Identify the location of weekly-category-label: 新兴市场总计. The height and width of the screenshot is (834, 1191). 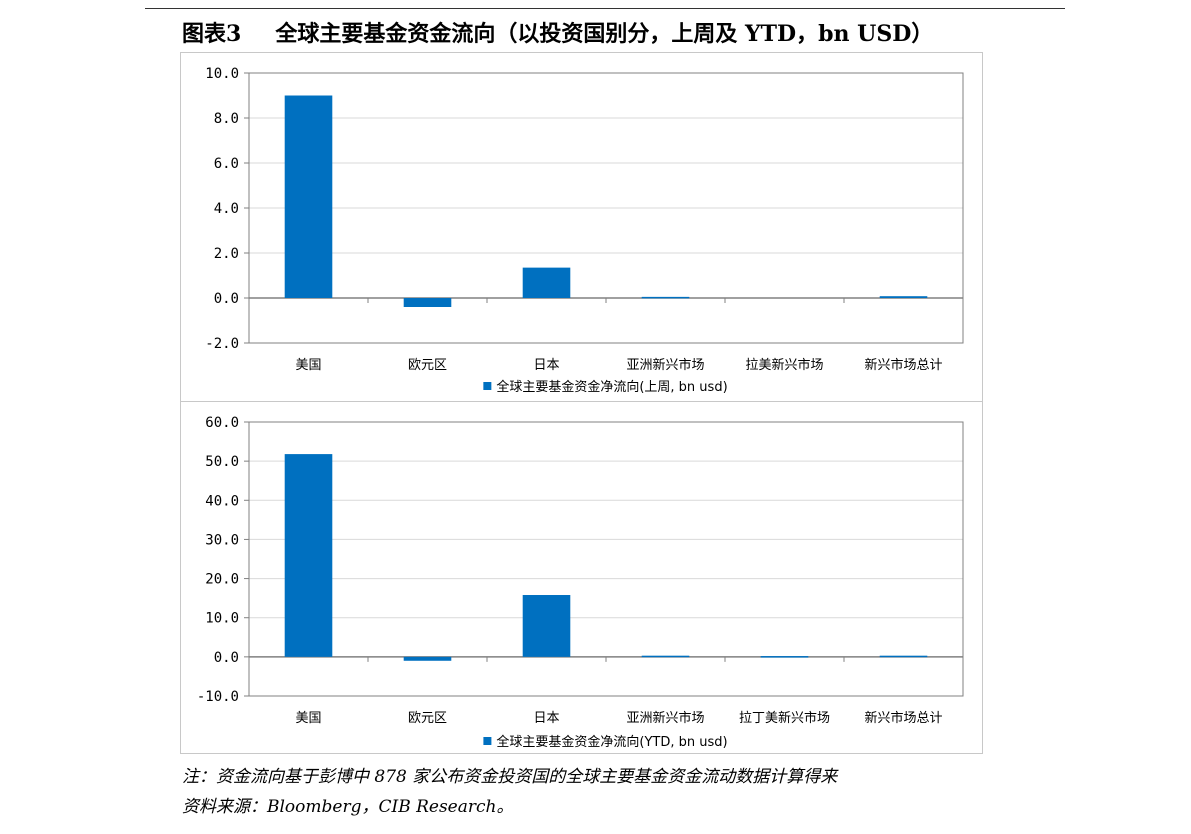
(903, 365).